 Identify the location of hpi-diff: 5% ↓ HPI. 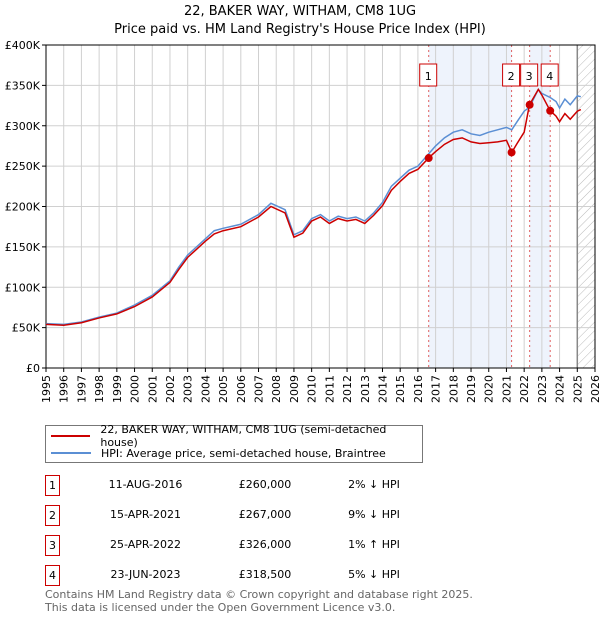
(374, 574).